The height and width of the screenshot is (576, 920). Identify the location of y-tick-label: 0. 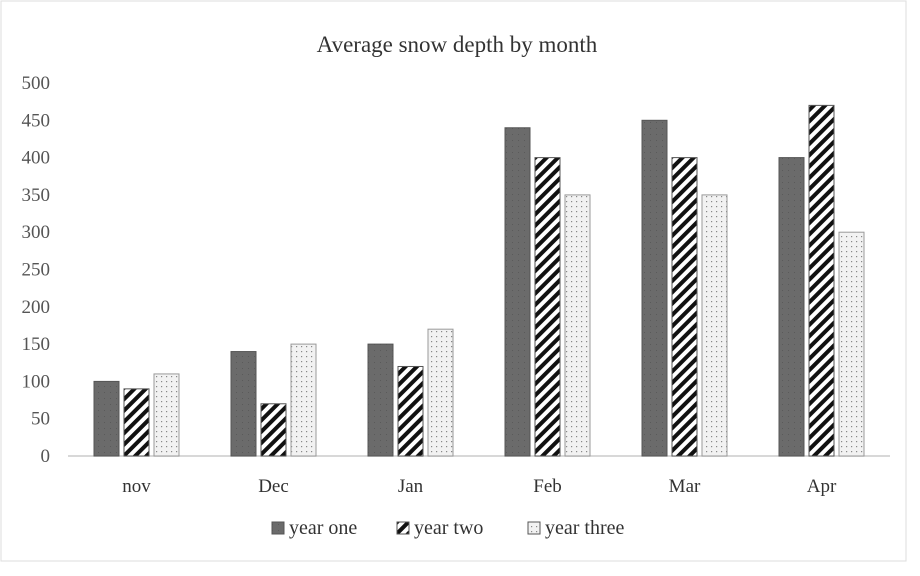
(46, 456).